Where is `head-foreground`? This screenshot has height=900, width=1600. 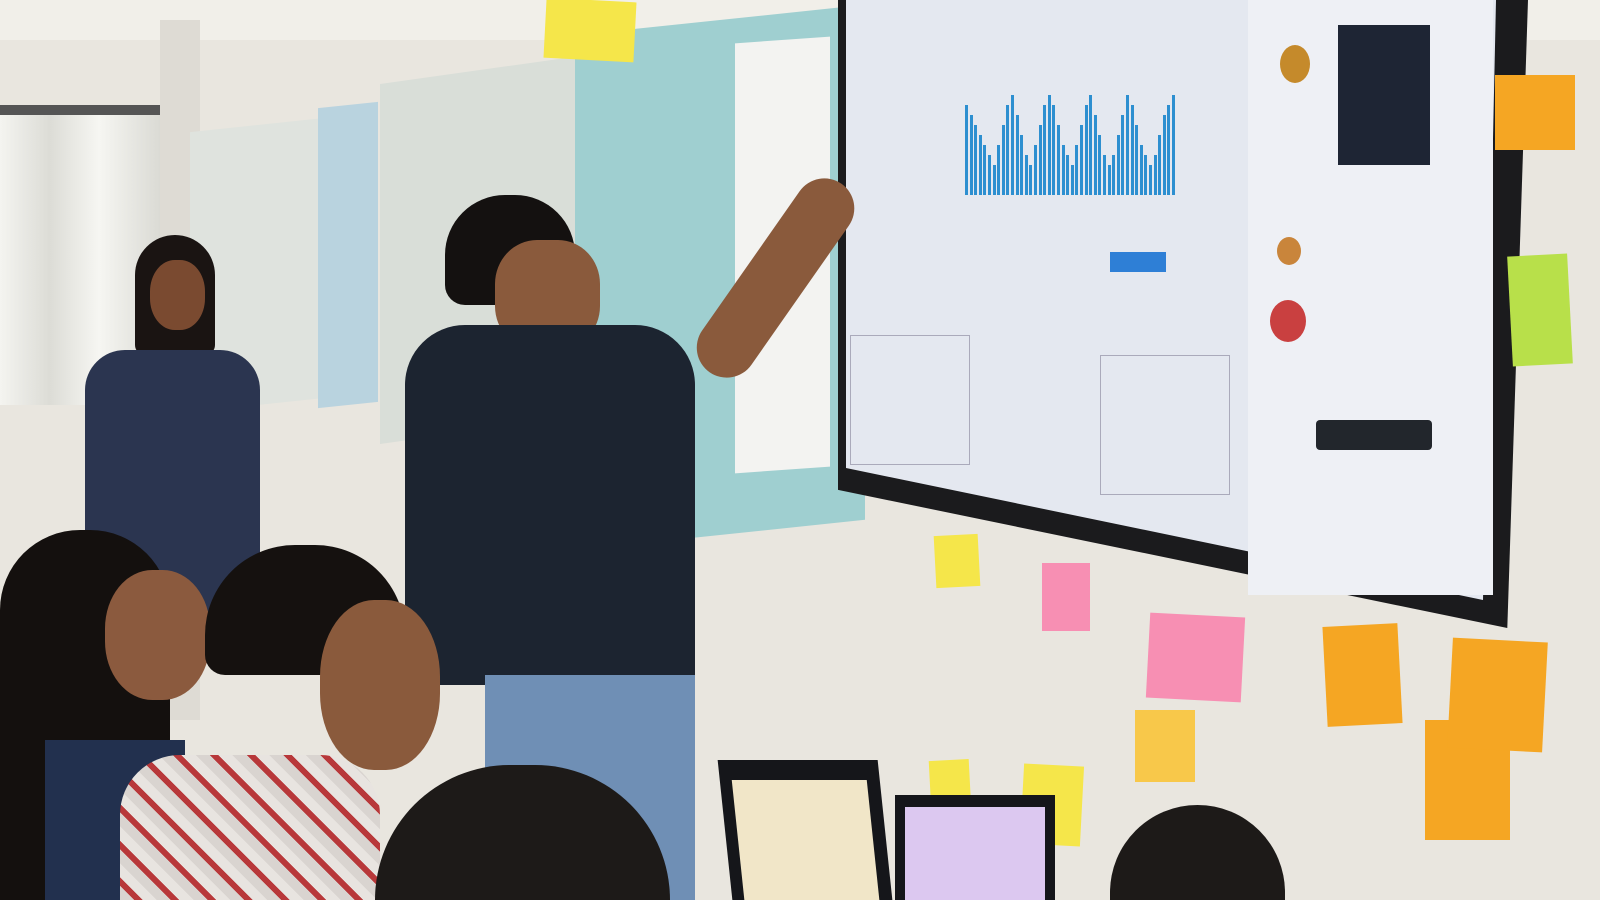
head-foreground is located at coordinates (1197, 852).